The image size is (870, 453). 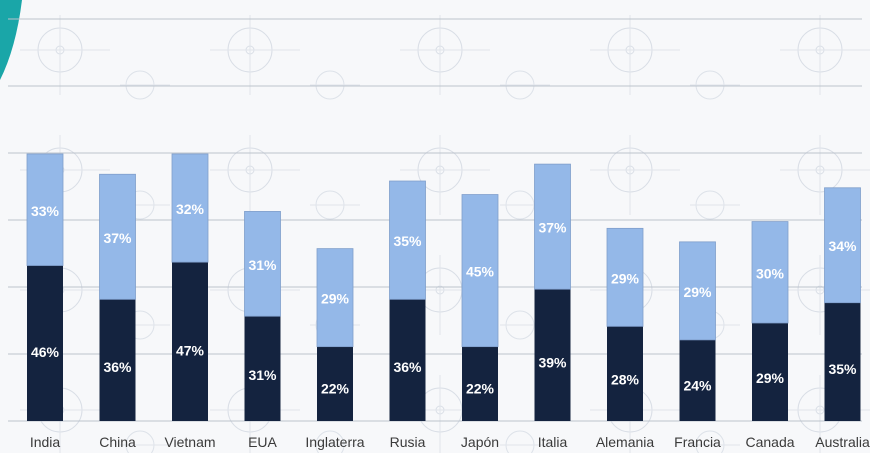 What do you see at coordinates (769, 442) in the screenshot?
I see `x-tick-label: Canada` at bounding box center [769, 442].